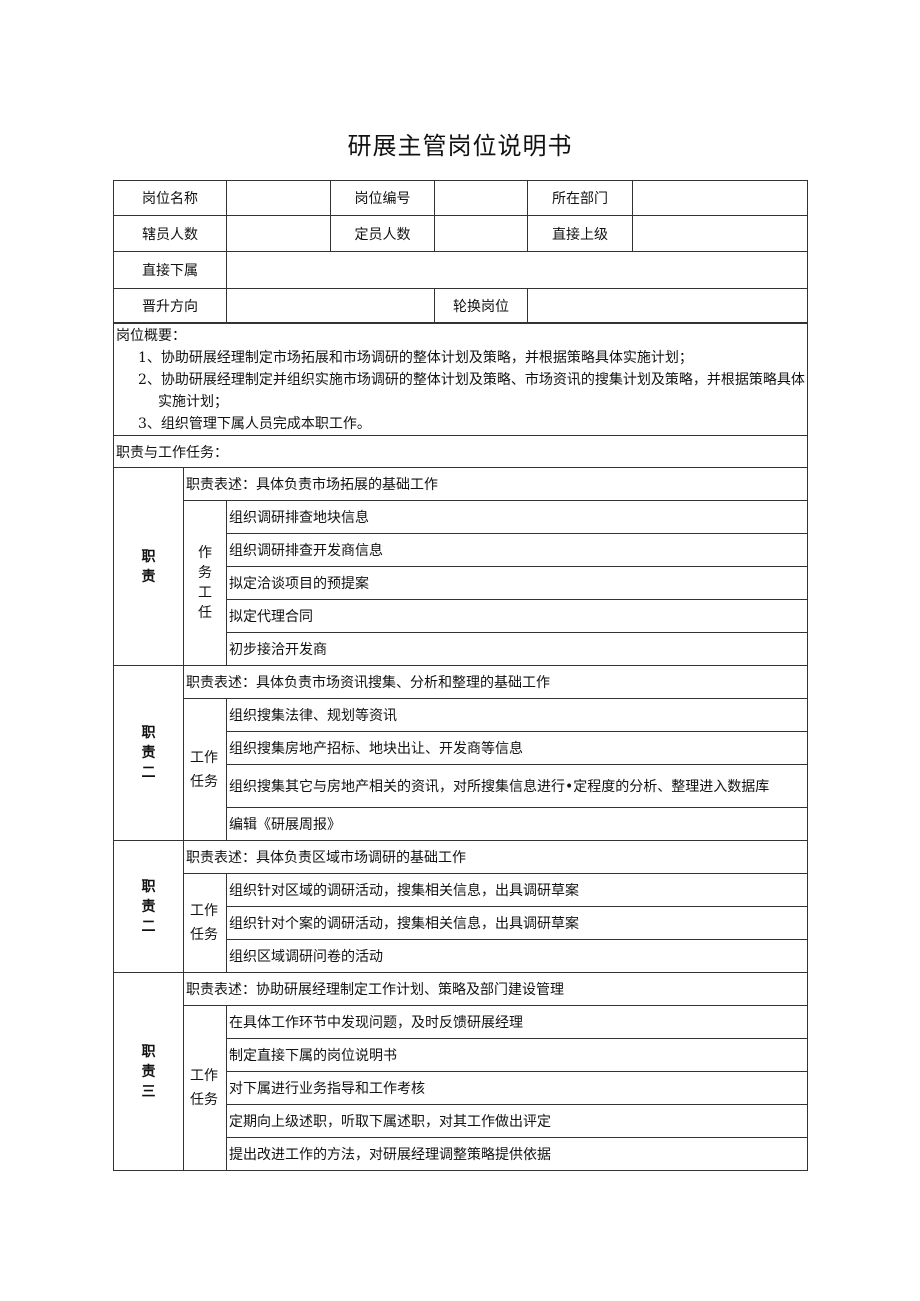  Describe the element at coordinates (517, 550) in the screenshot. I see `task-item: 组织调研排查开发商信息` at that location.